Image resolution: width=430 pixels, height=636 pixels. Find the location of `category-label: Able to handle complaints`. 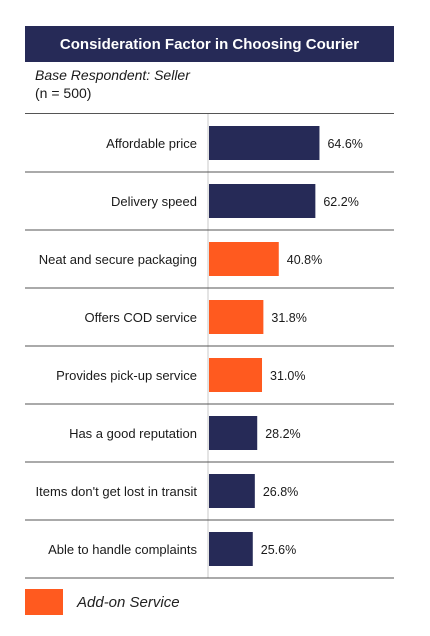

category-label: Able to handle complaints is located at coordinates (122, 549).